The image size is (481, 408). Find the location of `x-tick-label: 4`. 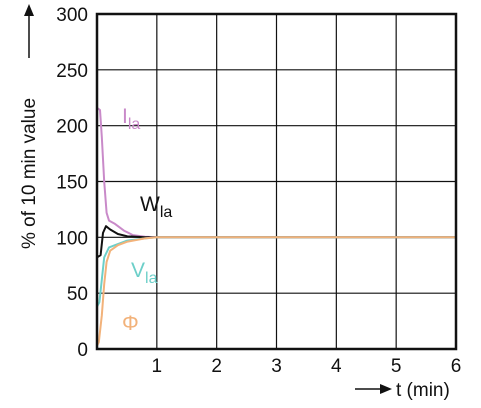

x-tick-label: 4 is located at coordinates (336, 366).